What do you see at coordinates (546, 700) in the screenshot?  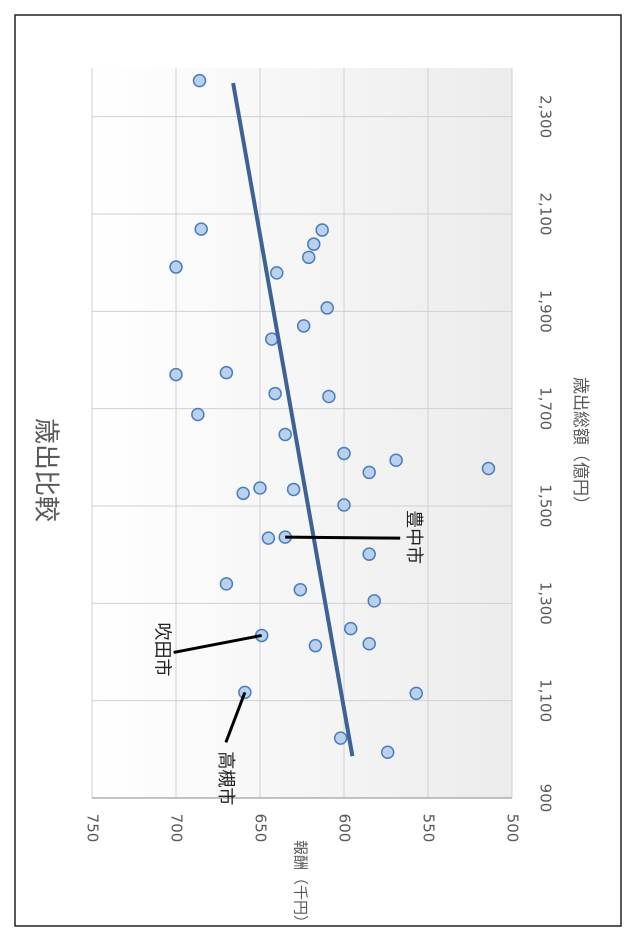 I see `x-tick-label: 1,100` at bounding box center [546, 700].